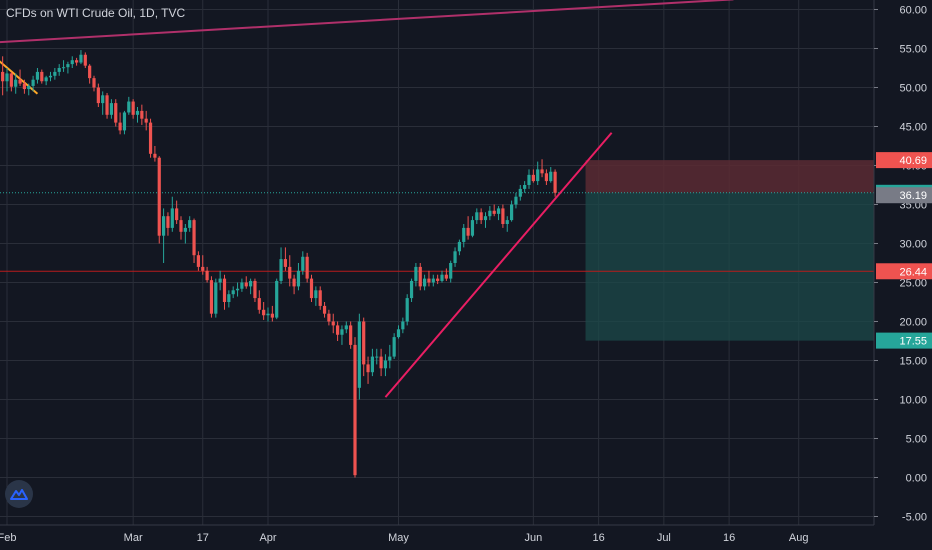 Image resolution: width=932 pixels, height=550 pixels. I want to click on tradingview-icon, so click(19, 494).